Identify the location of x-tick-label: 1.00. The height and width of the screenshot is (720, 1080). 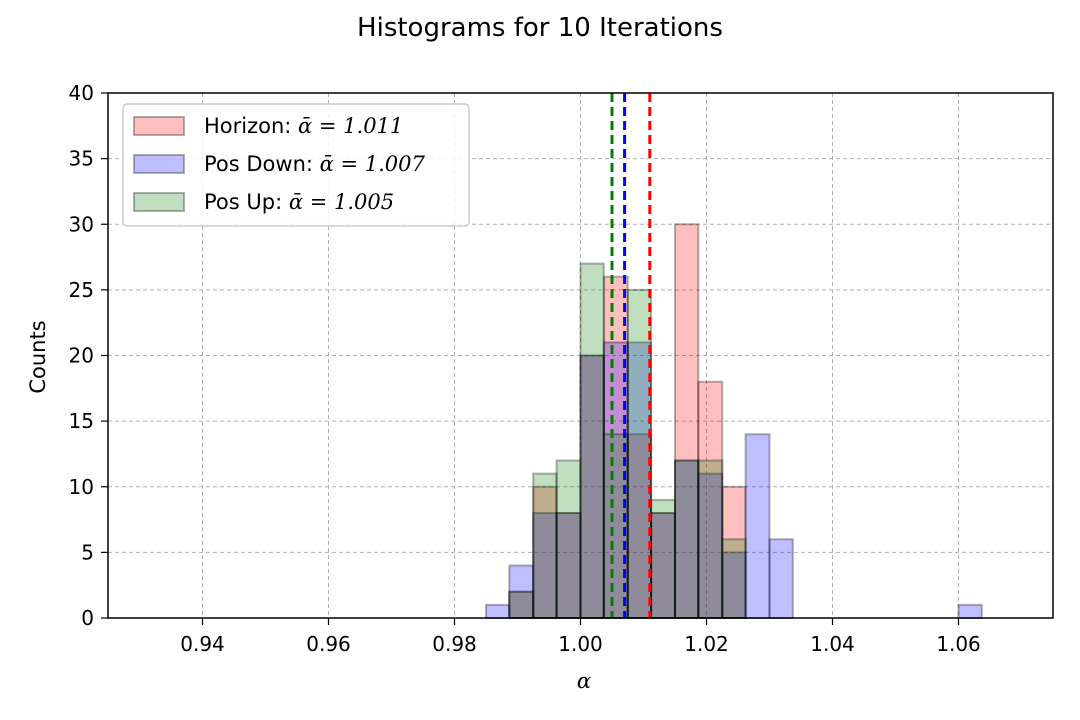
(580, 644).